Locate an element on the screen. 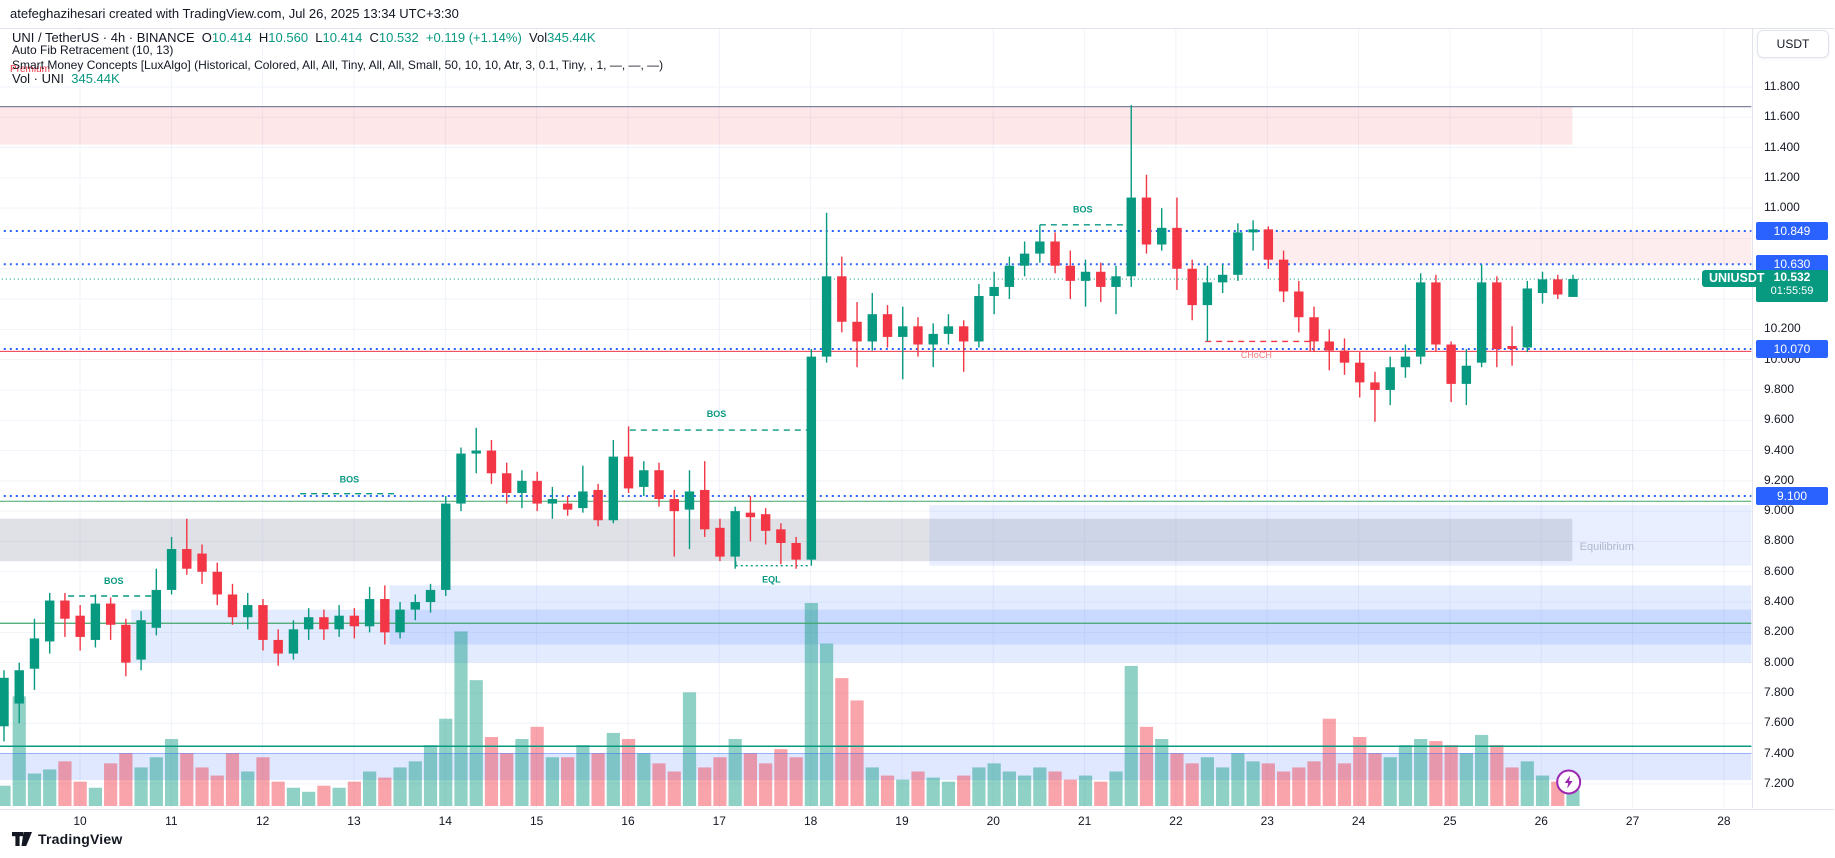  price-tick-label: 9.200 is located at coordinates (1779, 479).